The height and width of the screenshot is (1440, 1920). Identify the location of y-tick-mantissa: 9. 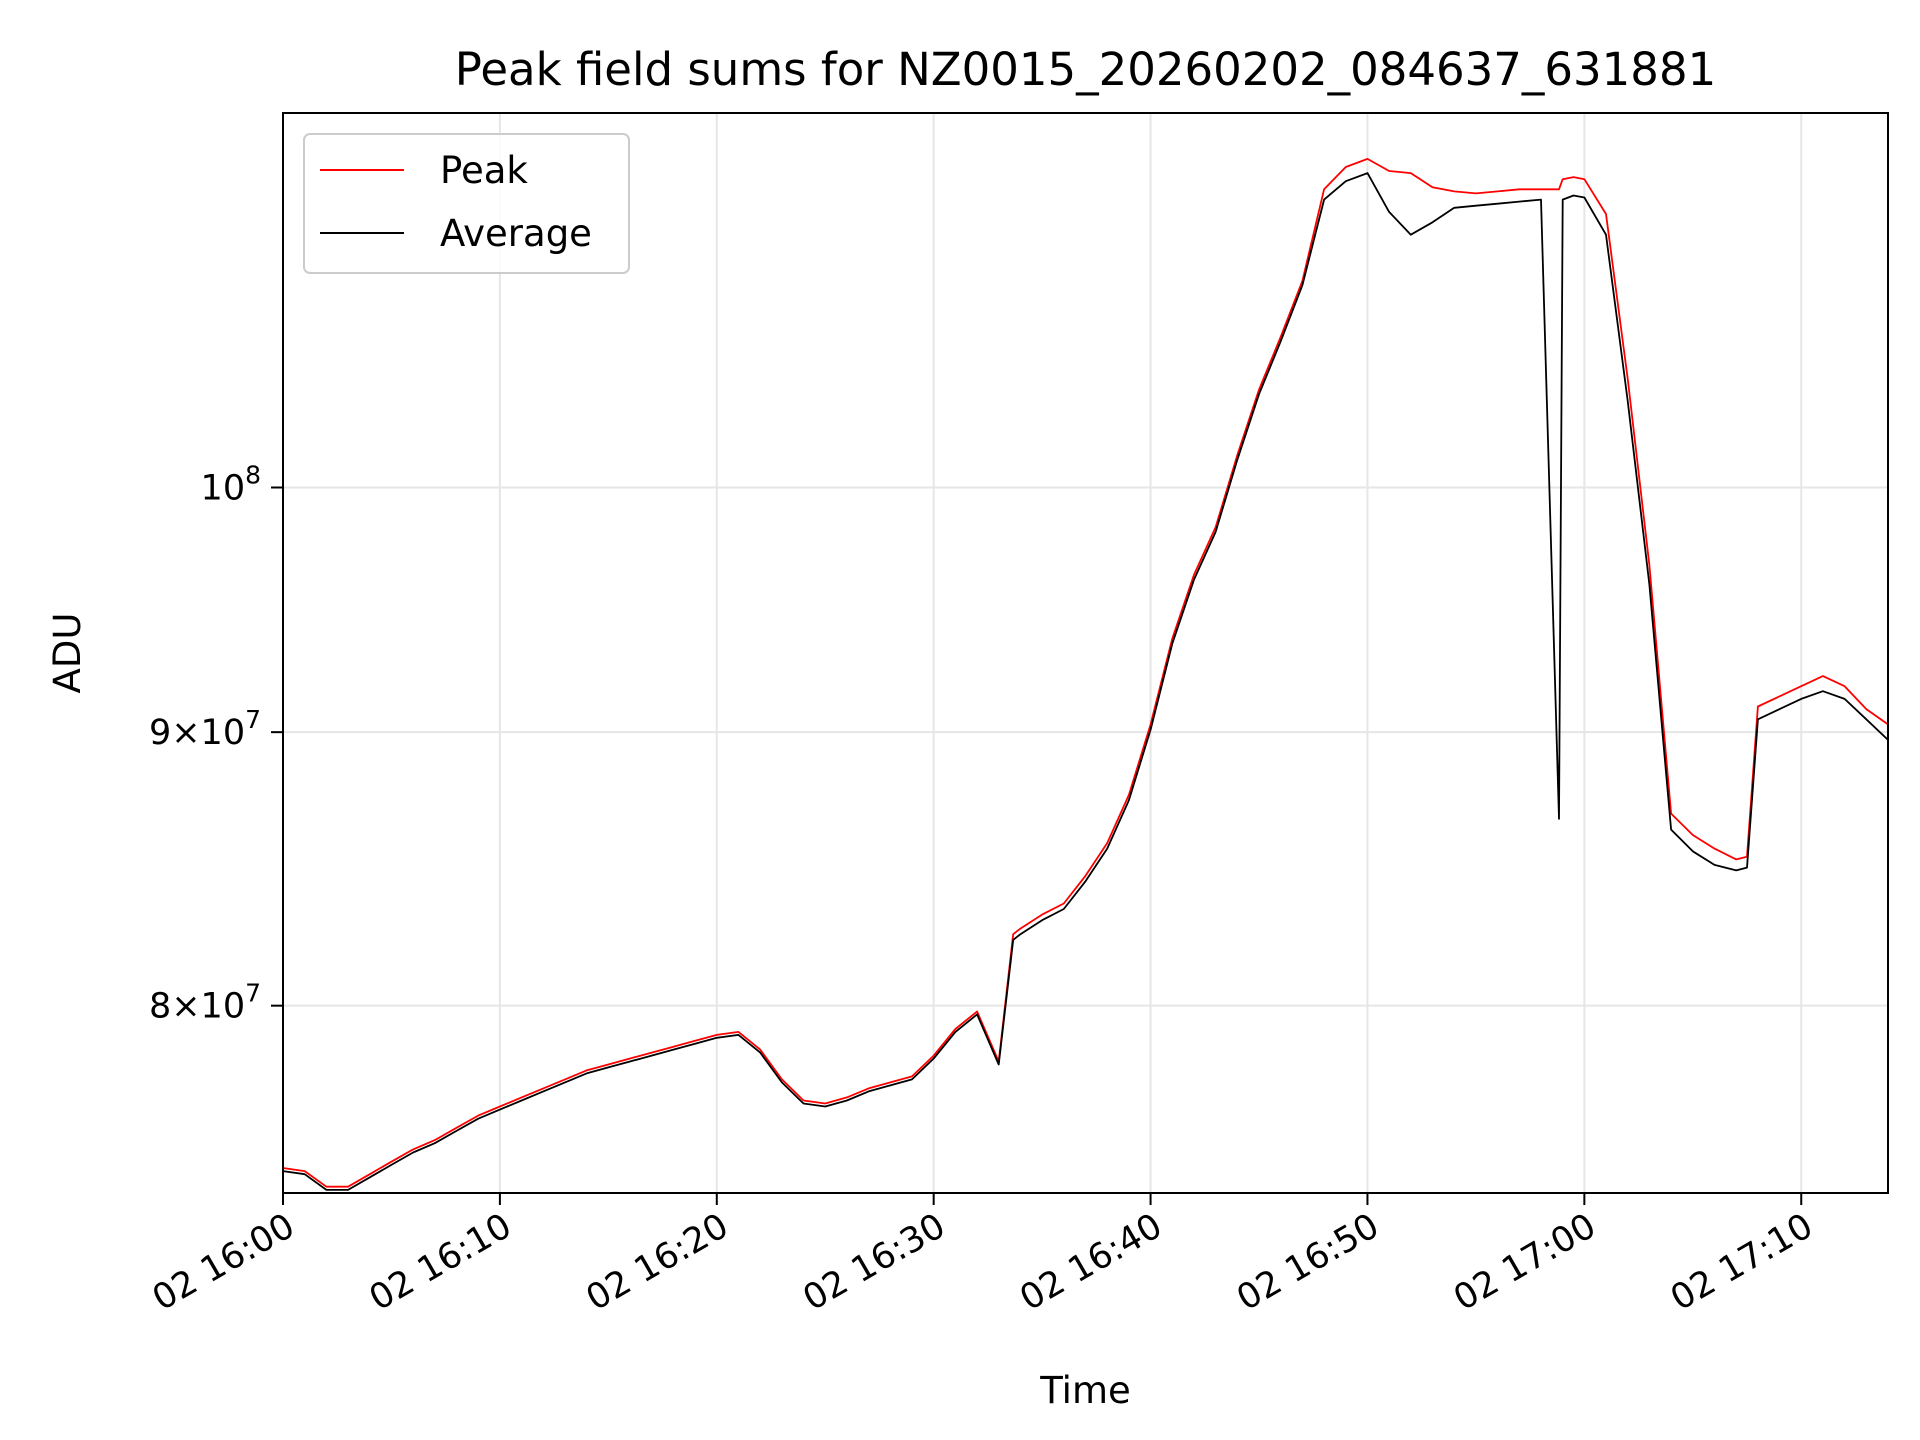
(160, 733).